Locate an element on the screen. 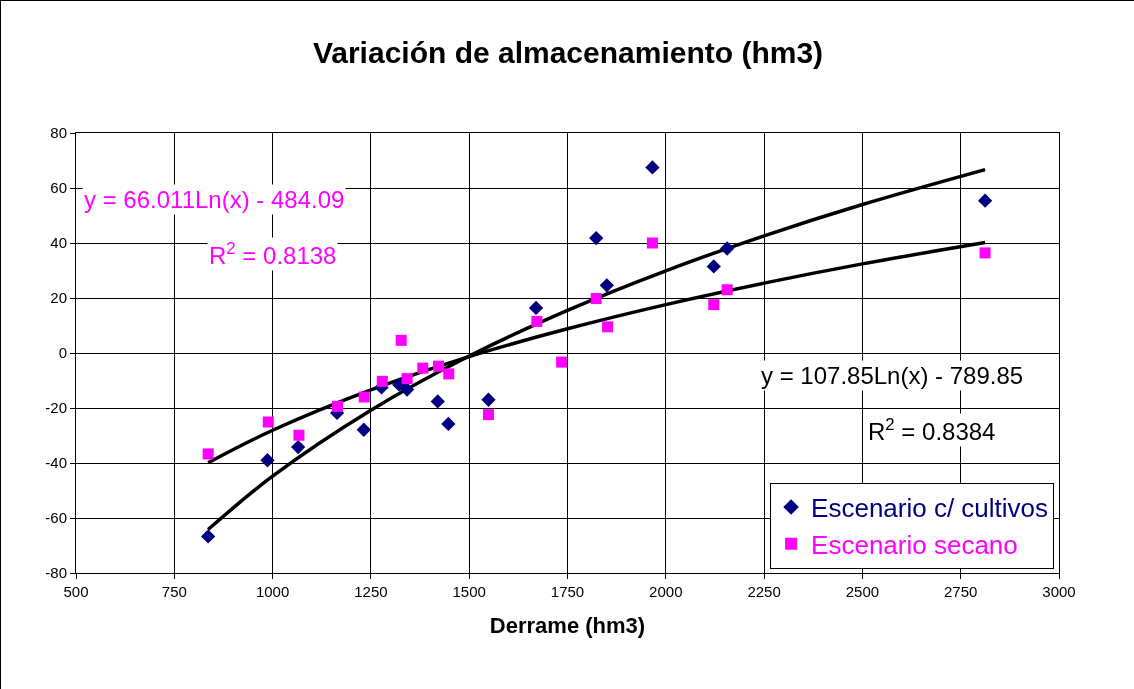 This screenshot has height=689, width=1134. y-tick-label: 40 is located at coordinates (58, 243).